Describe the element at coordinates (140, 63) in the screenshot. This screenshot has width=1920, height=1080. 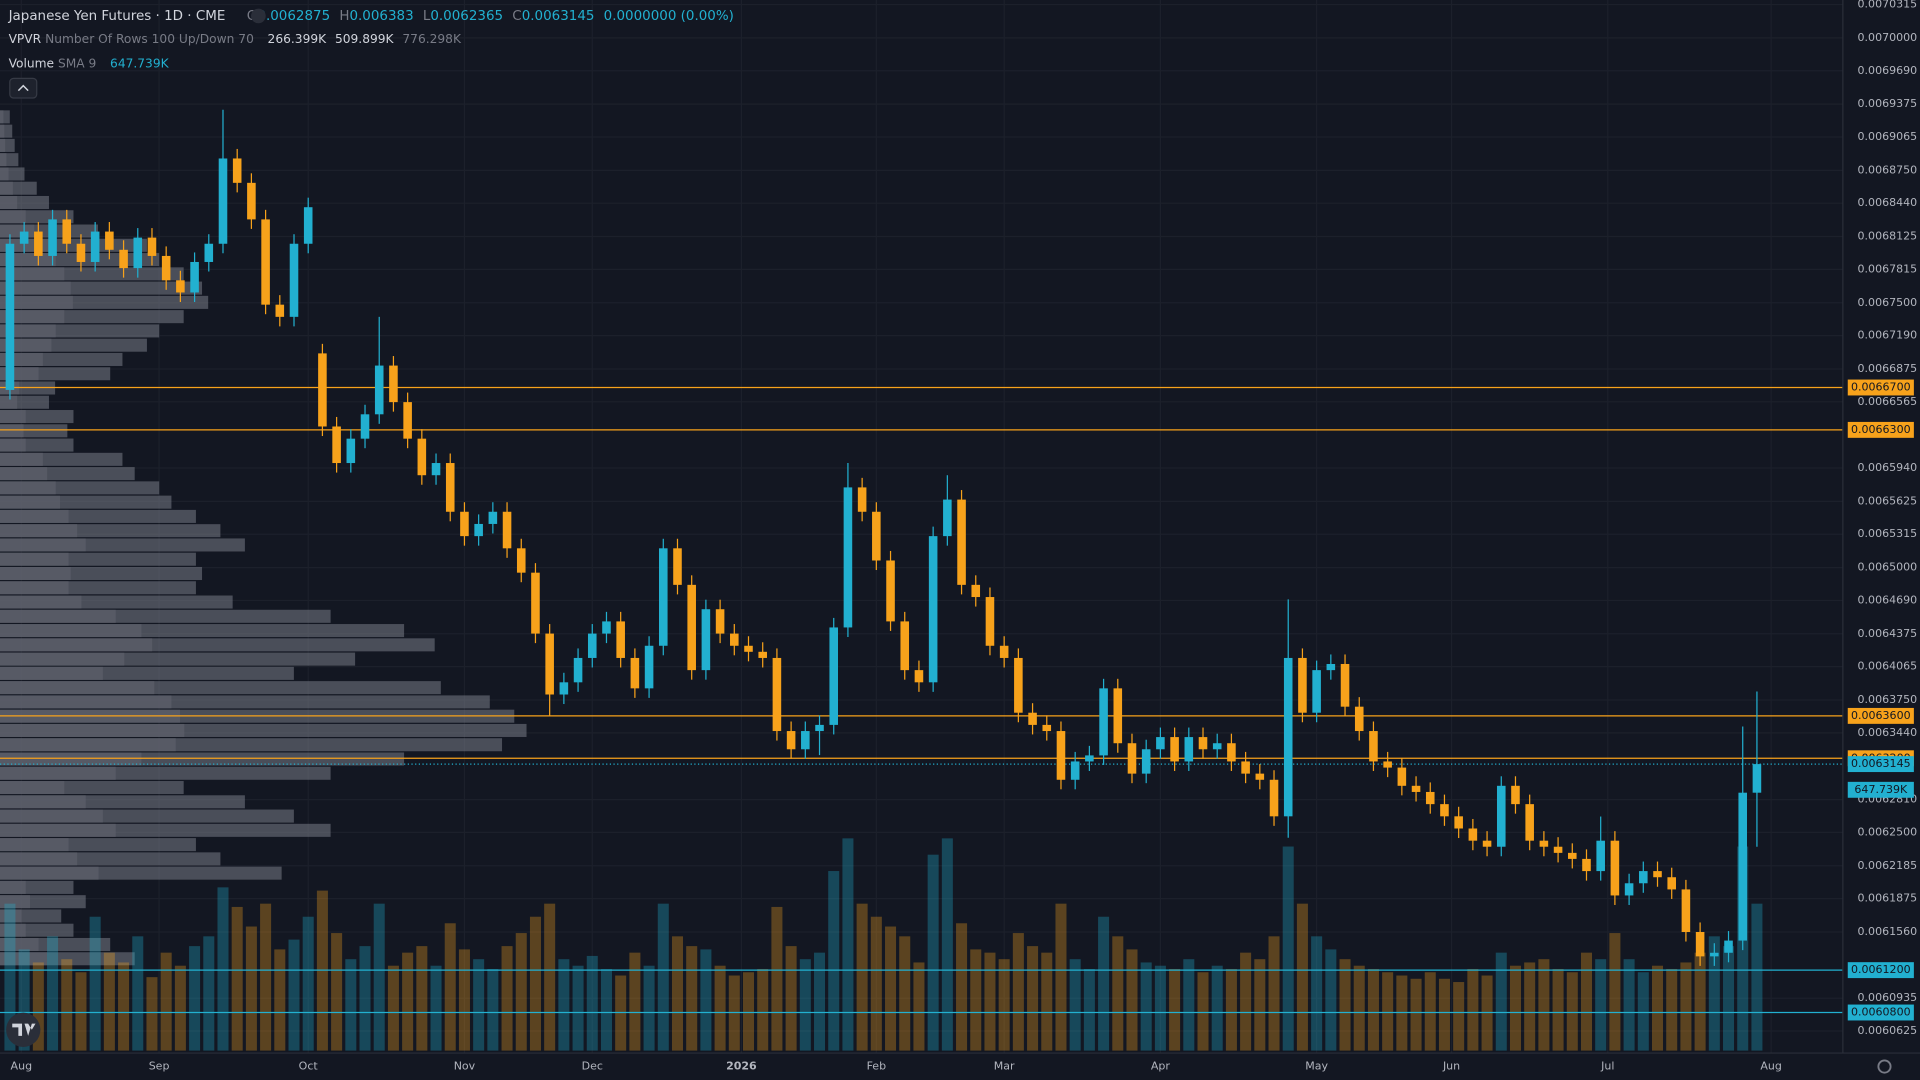
I see `volume-sma-value: 647.739K` at that location.